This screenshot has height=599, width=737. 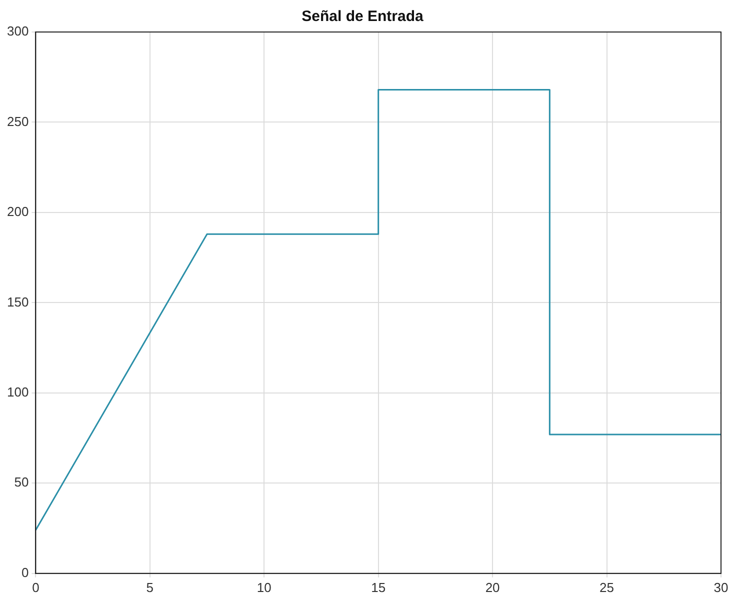 I want to click on x-tick-label: 20, so click(x=492, y=587).